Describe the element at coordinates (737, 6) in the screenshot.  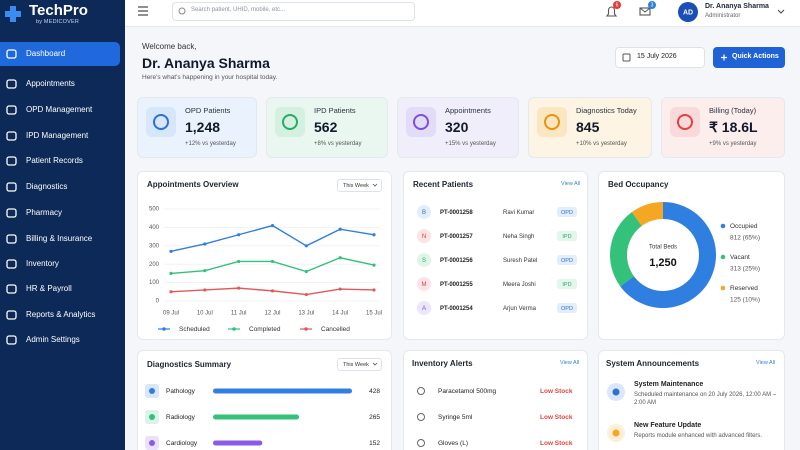
I see `user-name: Dr. Ananya Sharma` at that location.